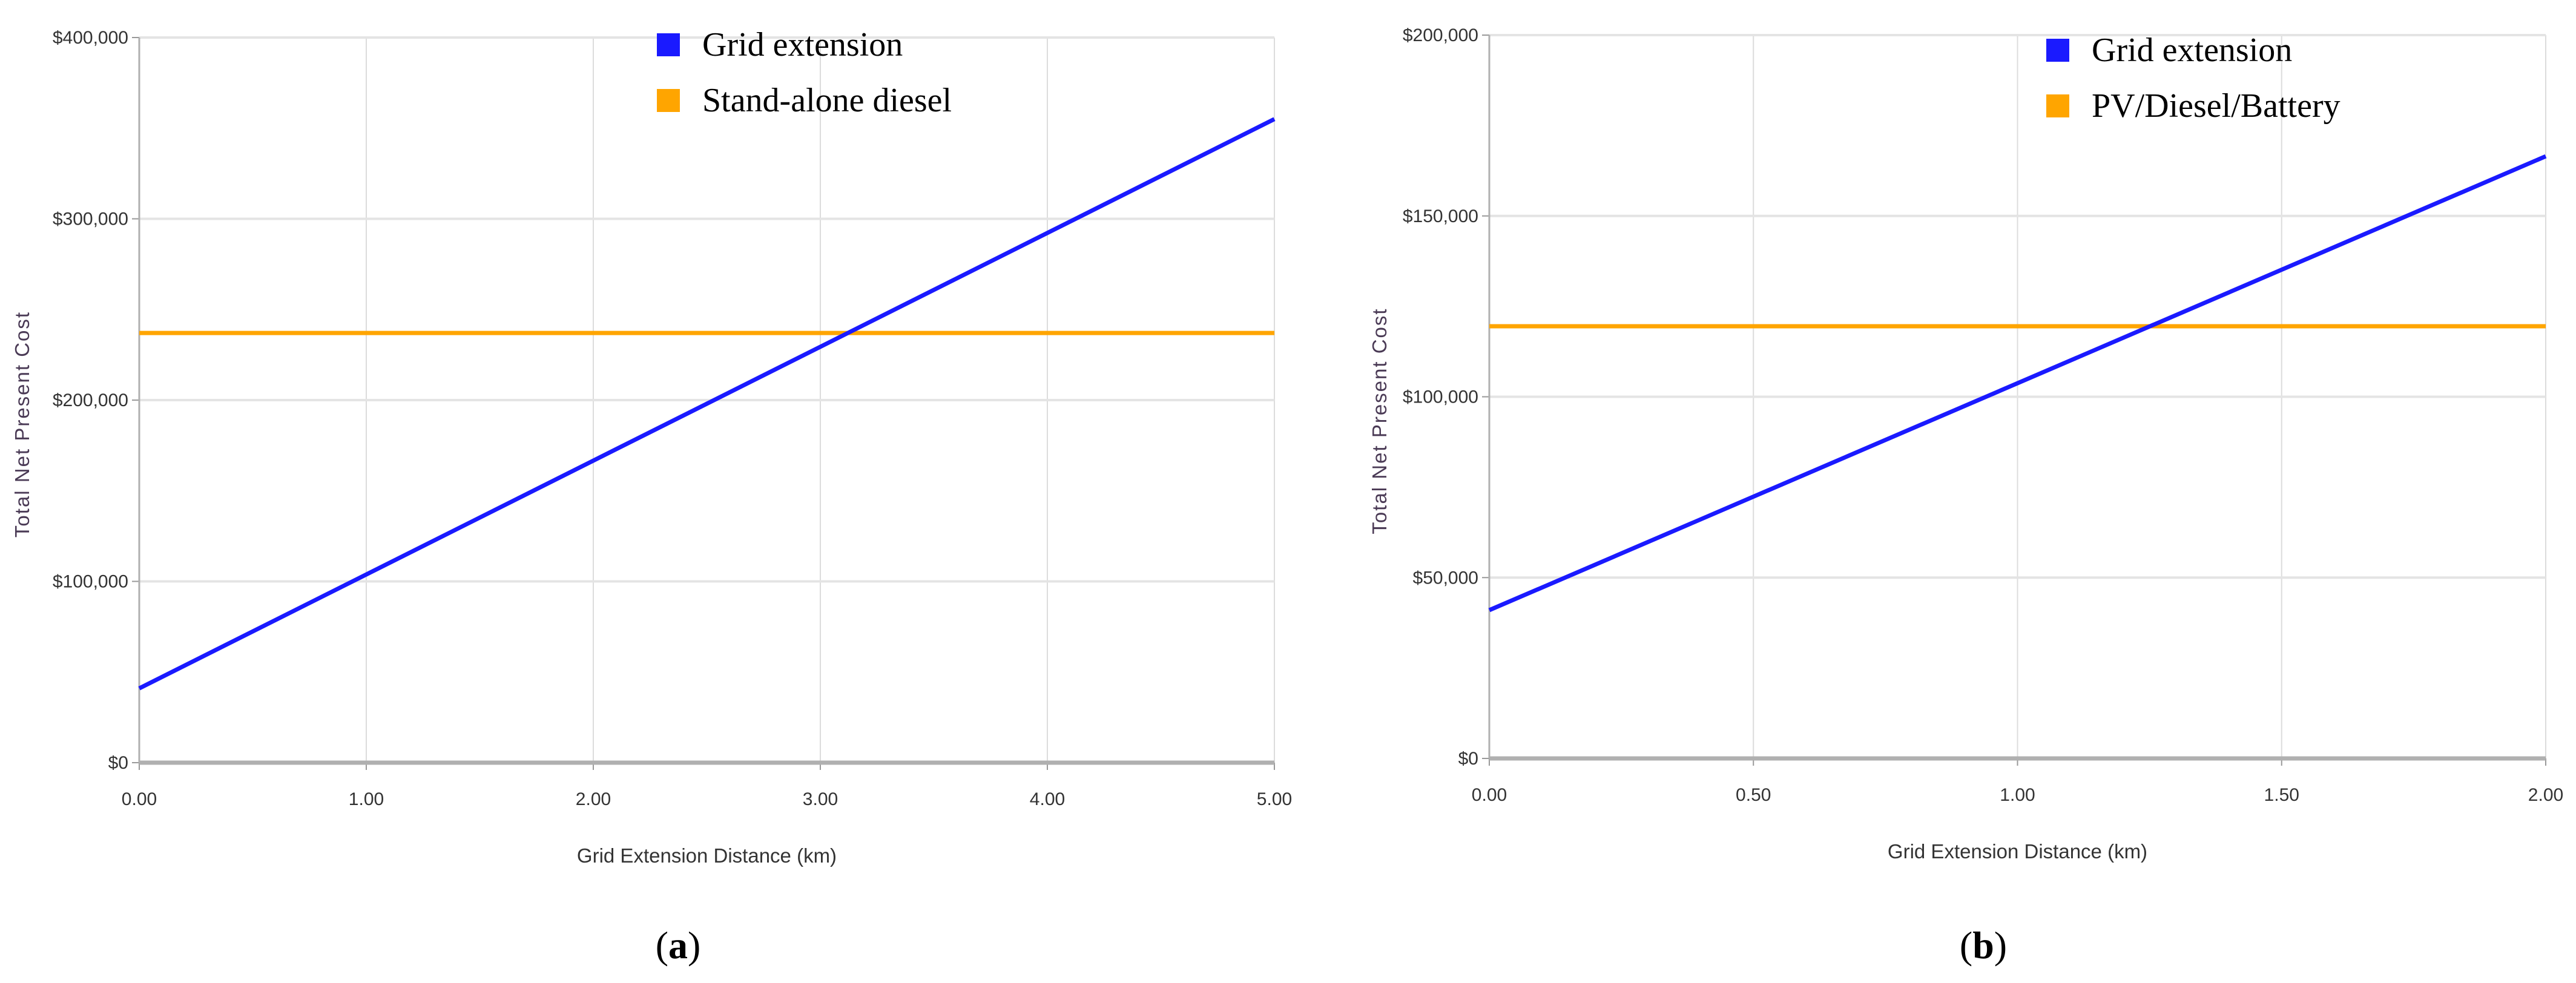 Image resolution: width=2576 pixels, height=983 pixels. Describe the element at coordinates (2281, 795) in the screenshot. I see `x-tick-label: 1.50` at that location.